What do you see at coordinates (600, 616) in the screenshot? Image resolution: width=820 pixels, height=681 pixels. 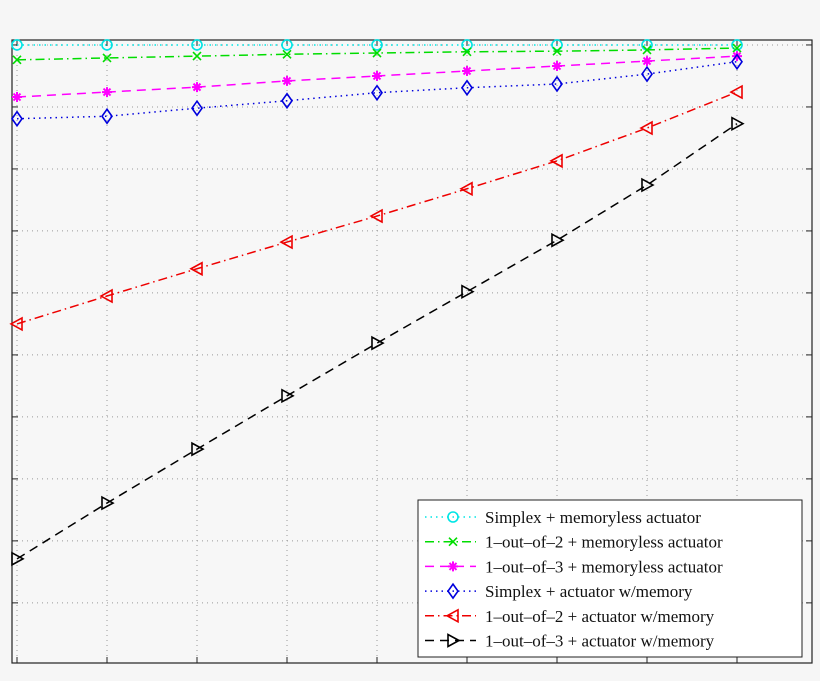 I see `legend-label: 1–out–of–2 + actuator w/memory` at bounding box center [600, 616].